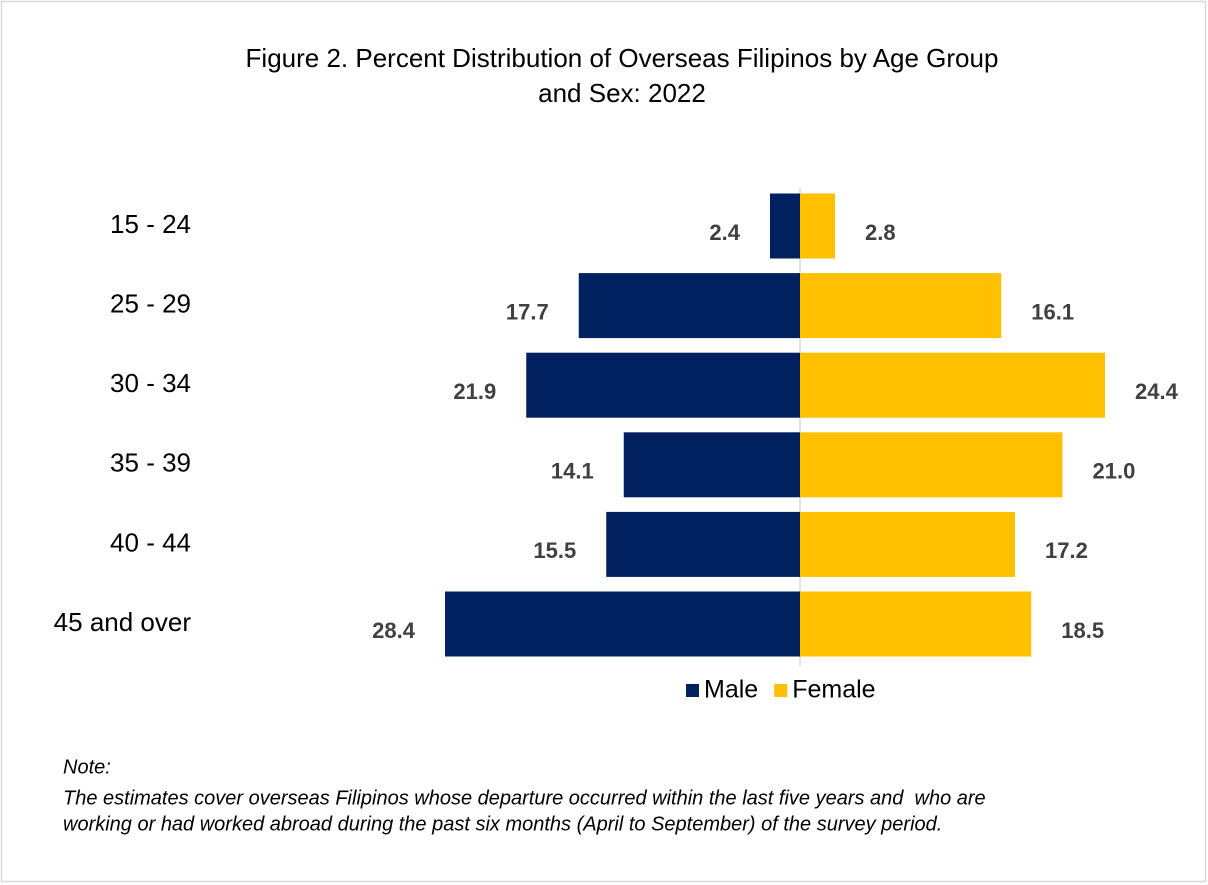 Image resolution: width=1208 pixels, height=885 pixels. Describe the element at coordinates (123, 622) in the screenshot. I see `category-label: 45 and over` at that location.